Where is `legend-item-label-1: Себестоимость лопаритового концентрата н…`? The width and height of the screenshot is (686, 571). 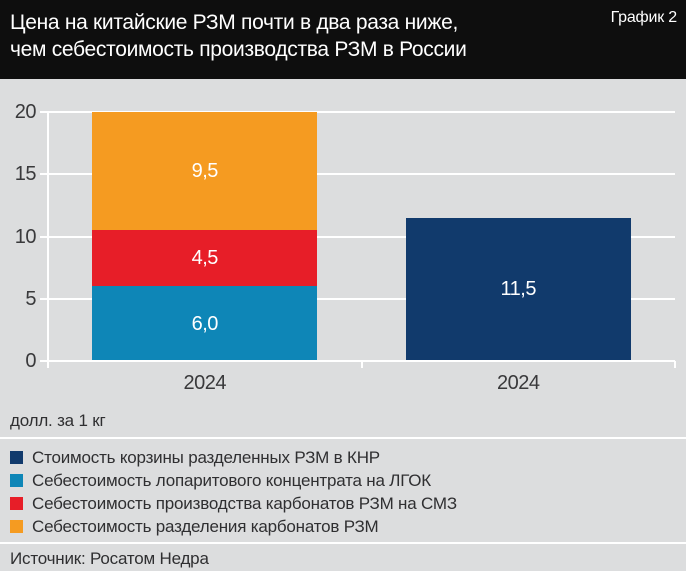 legend-item-label-1: Себестоимость лопаритового концентрата н… is located at coordinates (231, 480).